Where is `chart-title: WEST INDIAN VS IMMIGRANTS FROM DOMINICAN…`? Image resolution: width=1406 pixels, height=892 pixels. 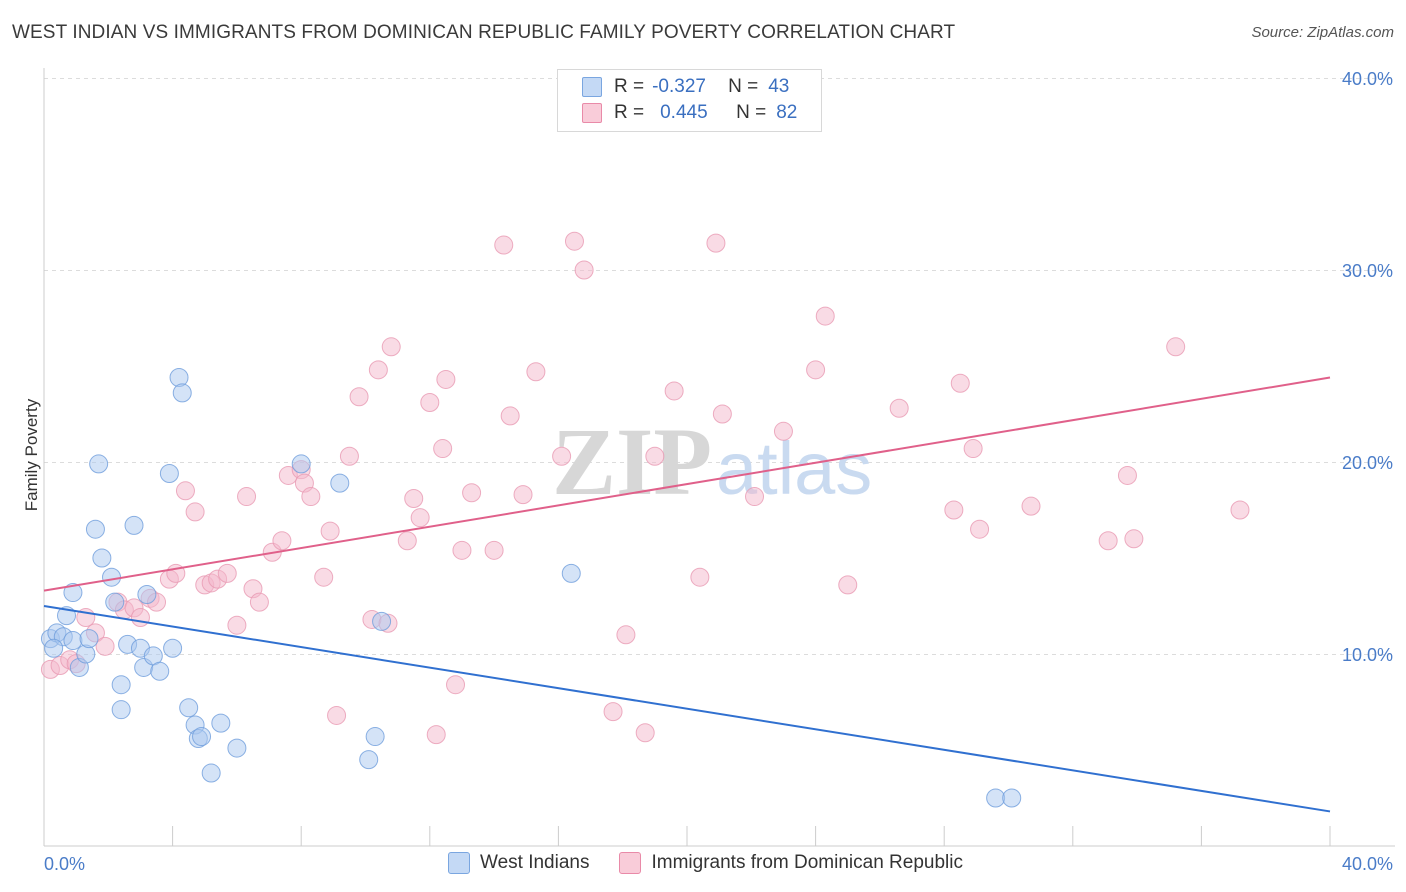 chart-title: WEST INDIAN VS IMMIGRANTS FROM DOMINICAN… is located at coordinates (484, 32).